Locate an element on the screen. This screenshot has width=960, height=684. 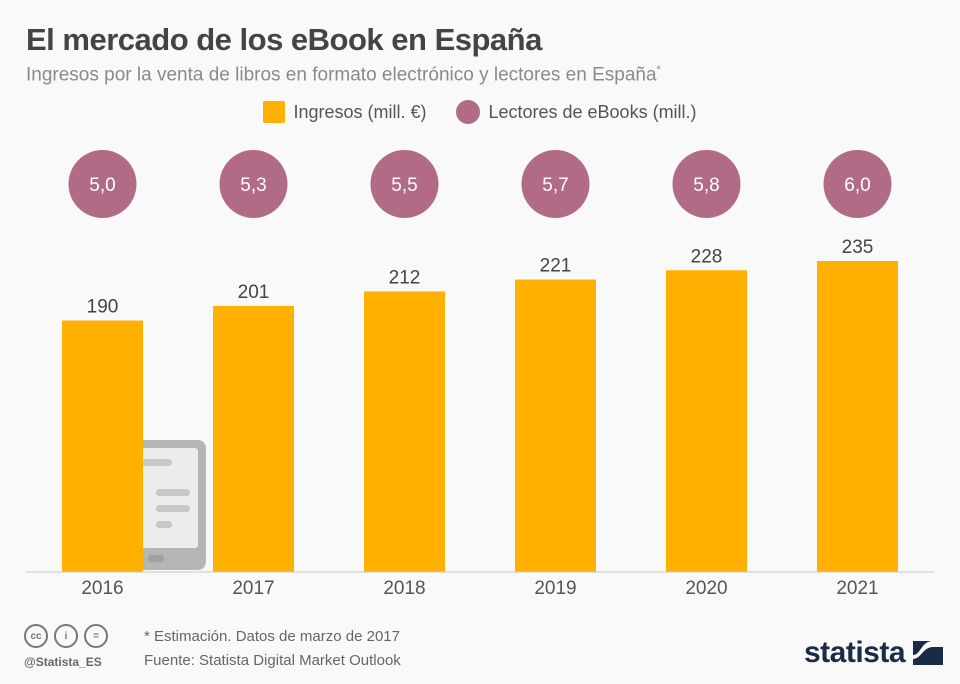
x-tick-label: 2020 is located at coordinates (706, 588).